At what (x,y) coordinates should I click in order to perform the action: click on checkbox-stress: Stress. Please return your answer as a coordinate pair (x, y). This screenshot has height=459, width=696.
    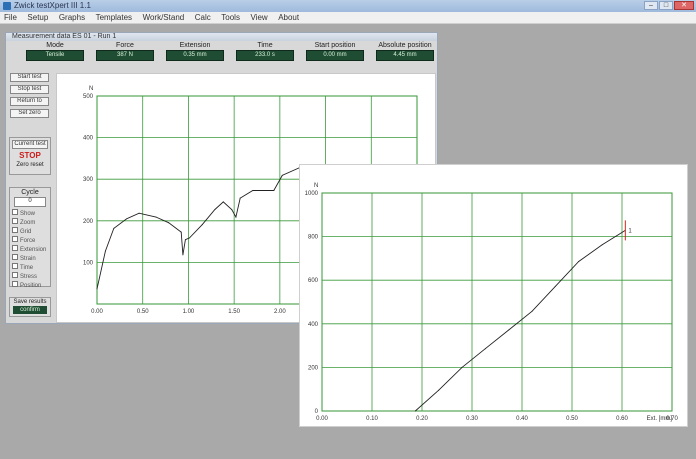
    Looking at the image, I should click on (30, 276).